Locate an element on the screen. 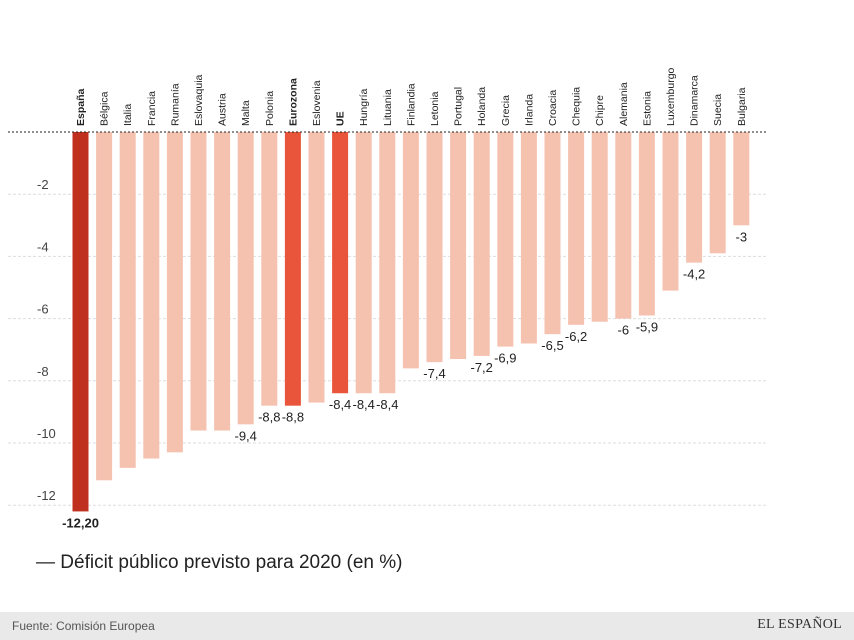 This screenshot has height=640, width=854. value-label-dinamarca: -4,2 is located at coordinates (694, 274).